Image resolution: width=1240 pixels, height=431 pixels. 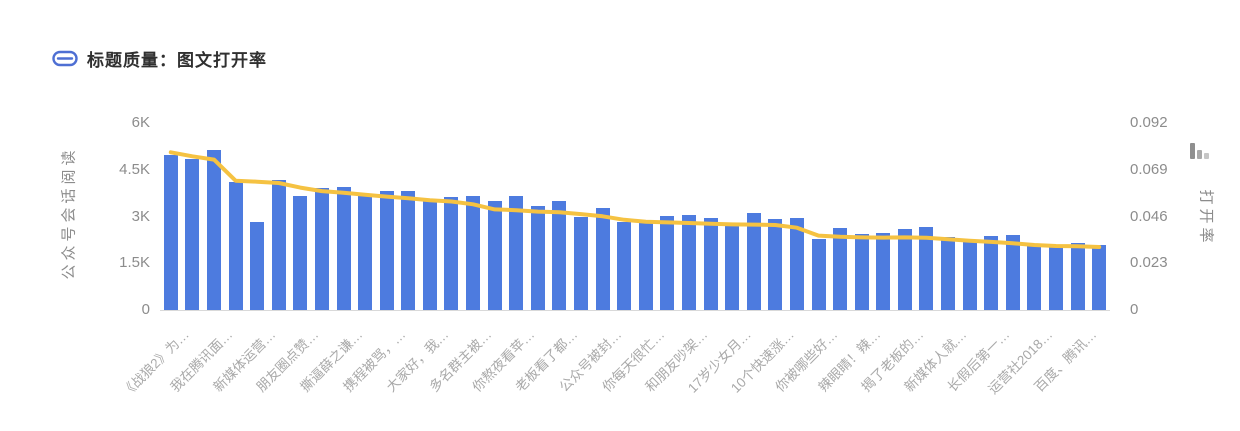 What do you see at coordinates (635, 310) in the screenshot?
I see `x-axis-line` at bounding box center [635, 310].